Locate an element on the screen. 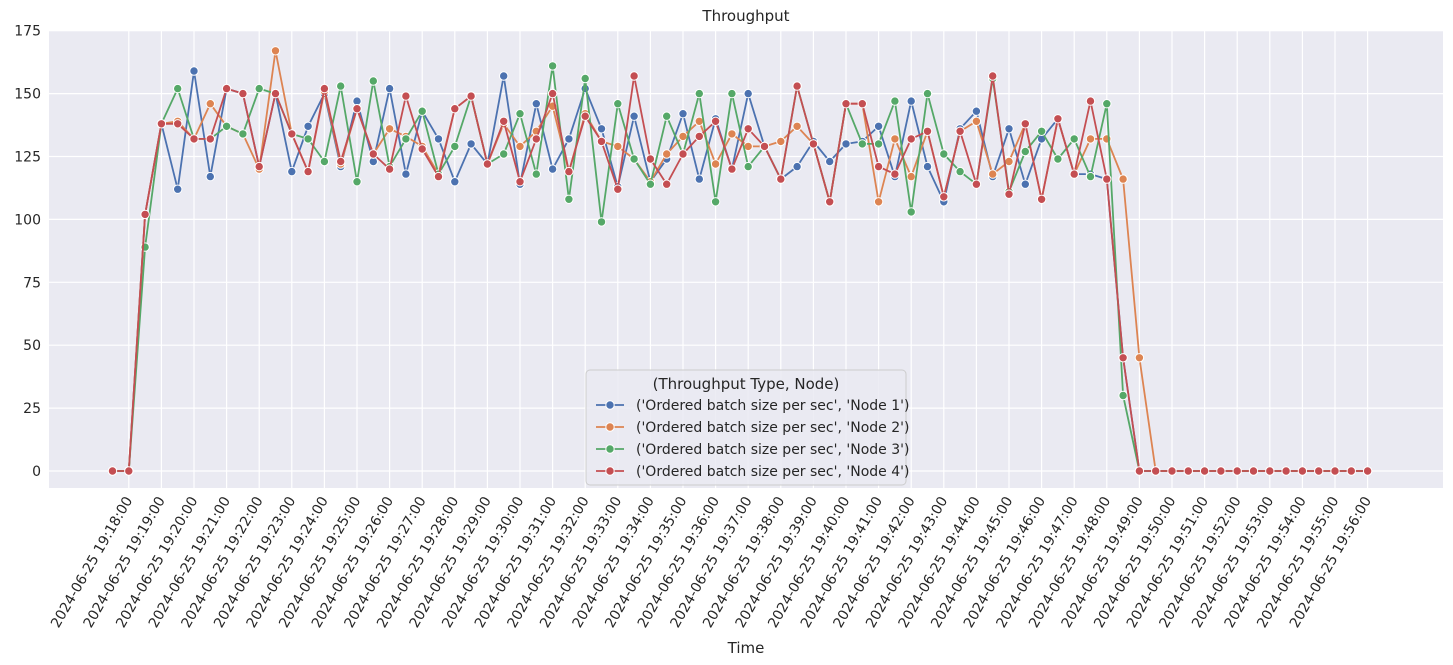 The height and width of the screenshot is (665, 1453). y-tick-label: 125 is located at coordinates (27, 158).